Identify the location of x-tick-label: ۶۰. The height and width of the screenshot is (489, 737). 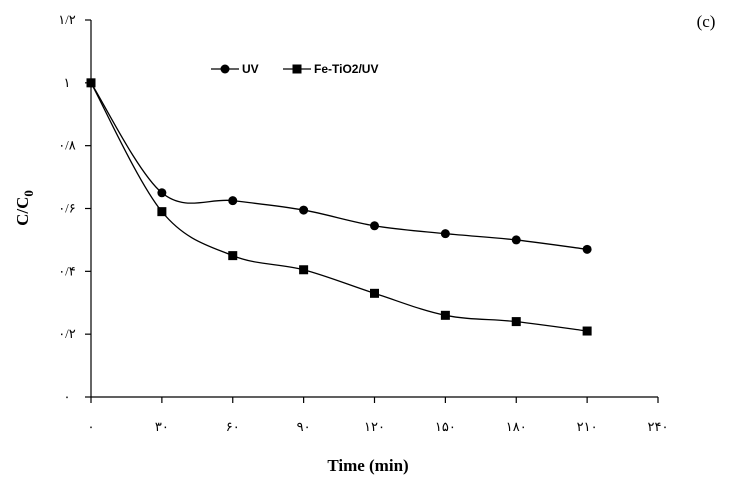
(233, 426).